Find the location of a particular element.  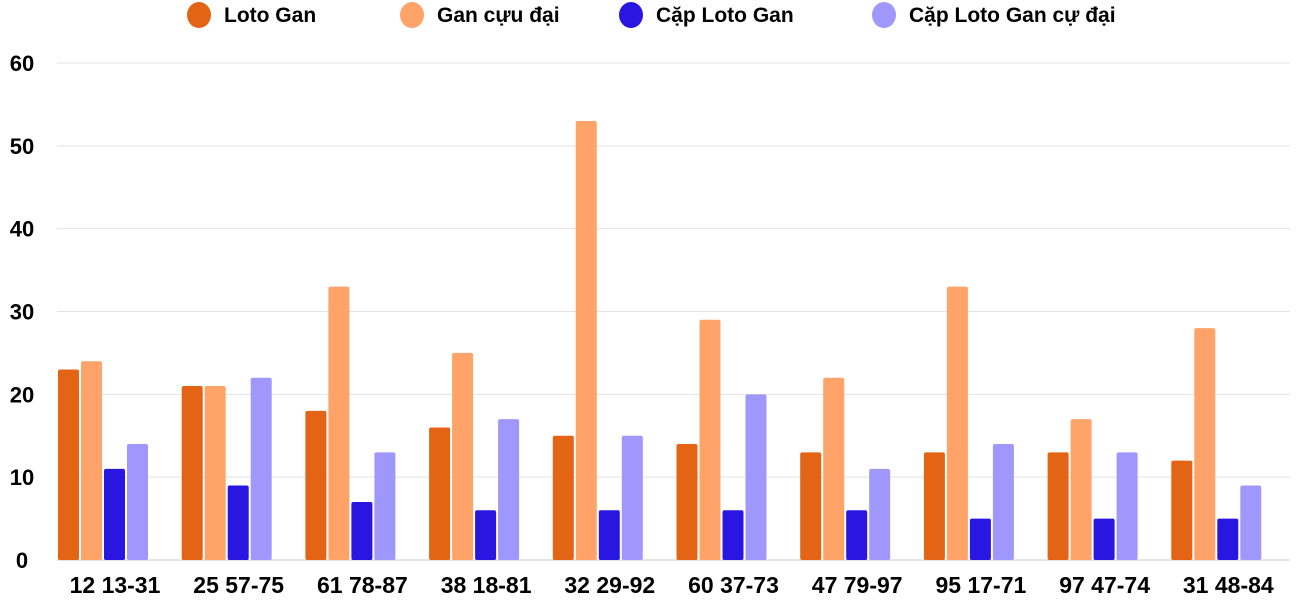

y-axis-ticks: 0 10 20 30 40 50 60 is located at coordinates (22, 312).